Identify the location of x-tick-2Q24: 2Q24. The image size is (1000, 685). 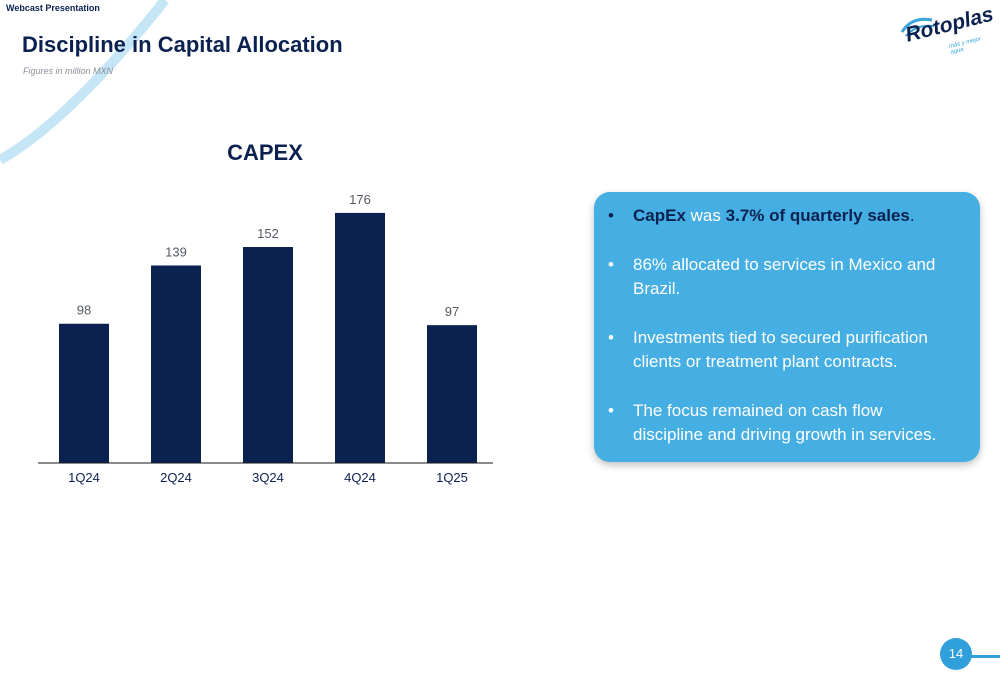
(176, 477).